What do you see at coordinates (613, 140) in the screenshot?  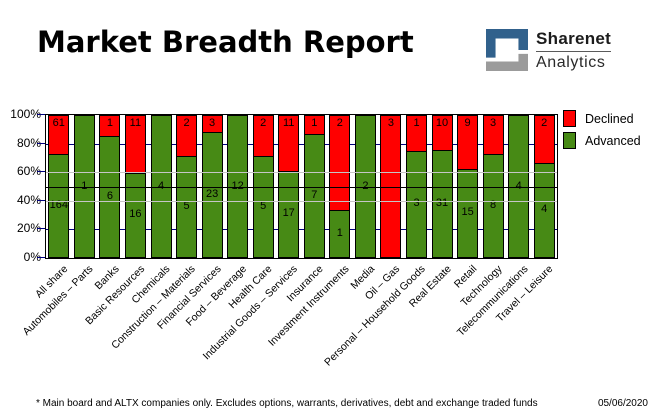 I see `legend-label-advanced: Advanced` at bounding box center [613, 140].